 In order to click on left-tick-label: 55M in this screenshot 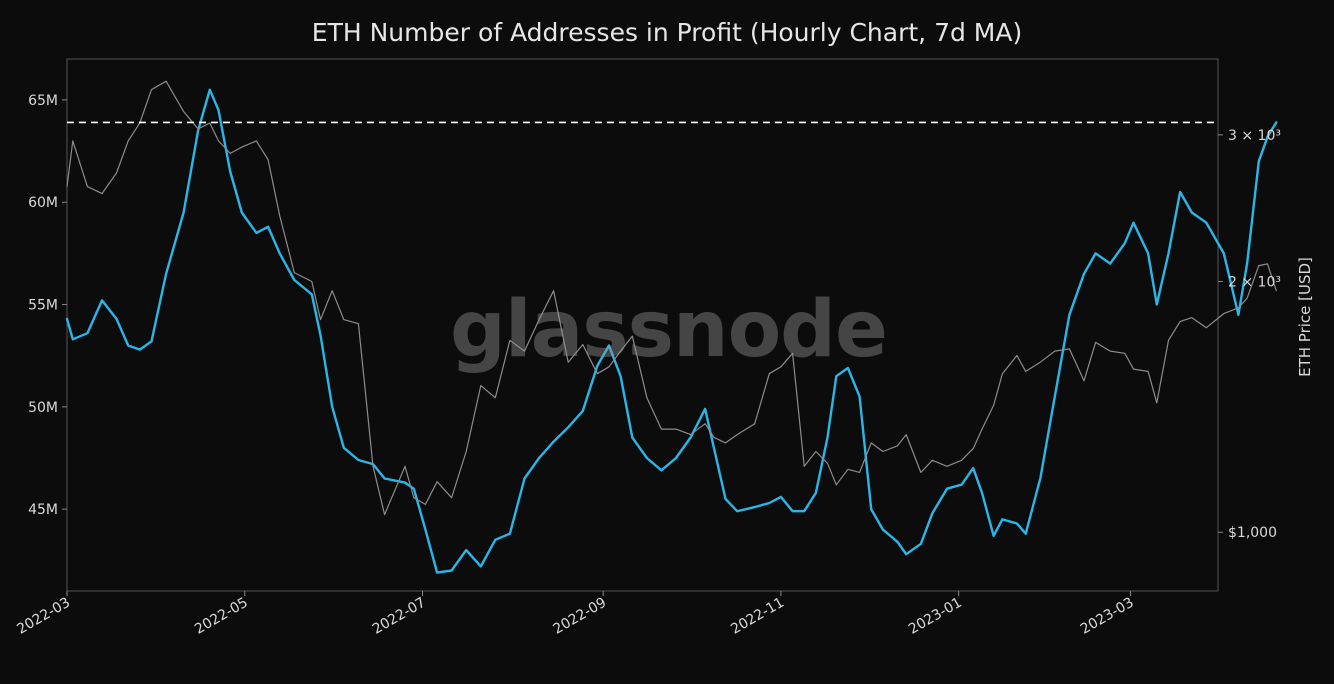, I will do `click(43, 306)`.